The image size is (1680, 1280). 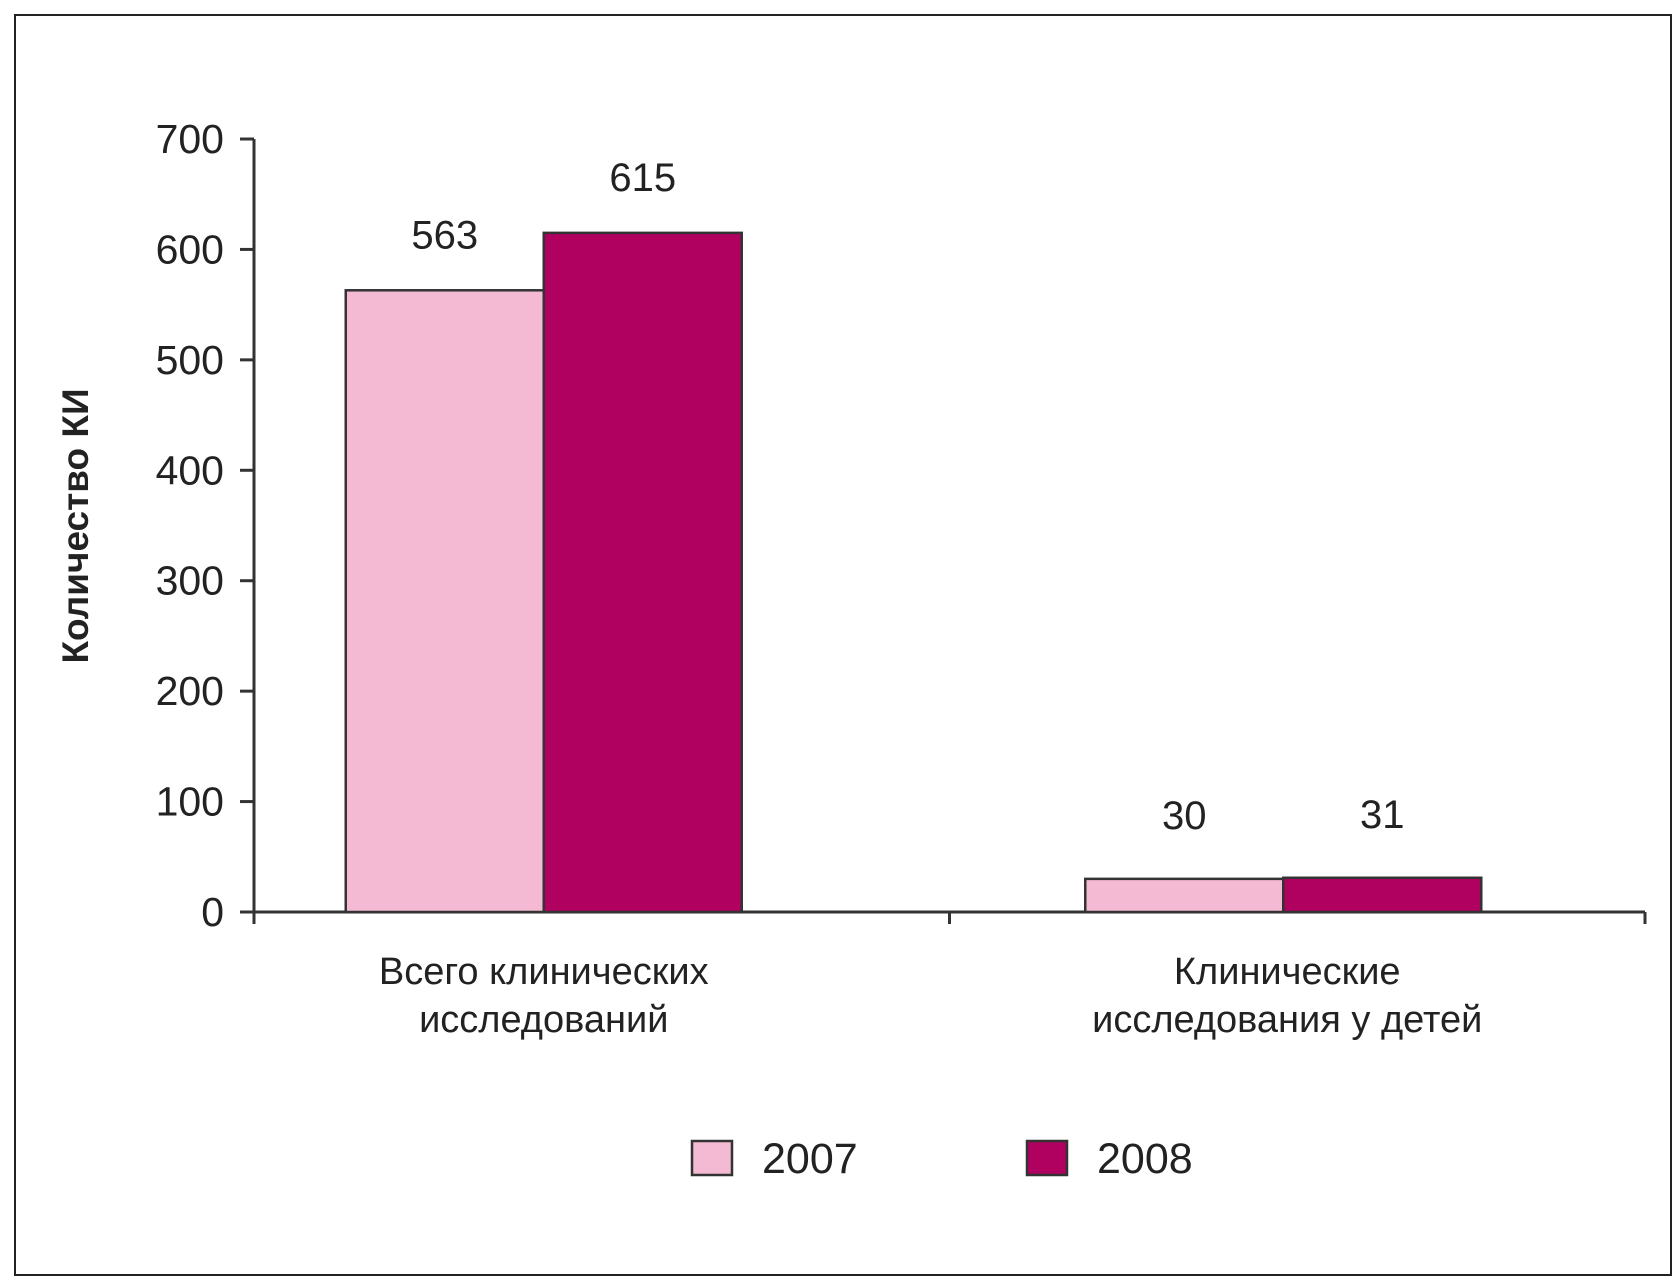 I want to click on y-tick-label: 400, so click(x=190, y=470).